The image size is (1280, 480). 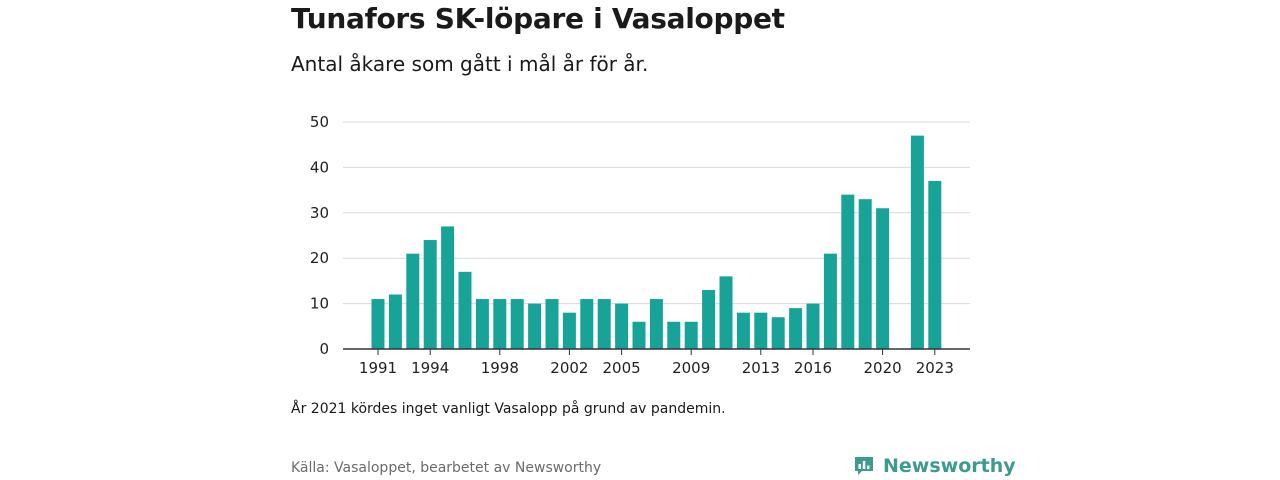 What do you see at coordinates (726, 312) in the screenshot?
I see `bar-2011` at bounding box center [726, 312].